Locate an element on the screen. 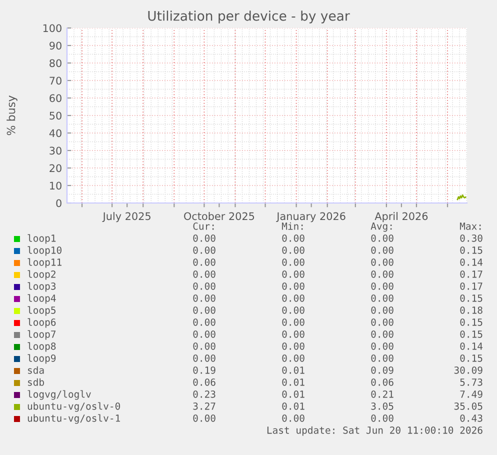  text: 3.05 is located at coordinates (382, 406).